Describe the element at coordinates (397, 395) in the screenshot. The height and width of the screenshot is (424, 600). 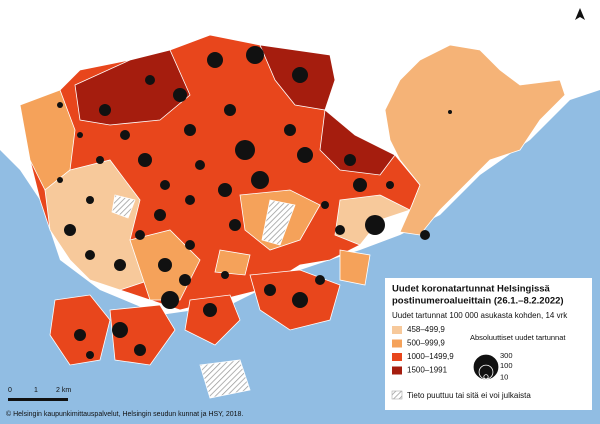
I see `no-data-swatch` at that location.